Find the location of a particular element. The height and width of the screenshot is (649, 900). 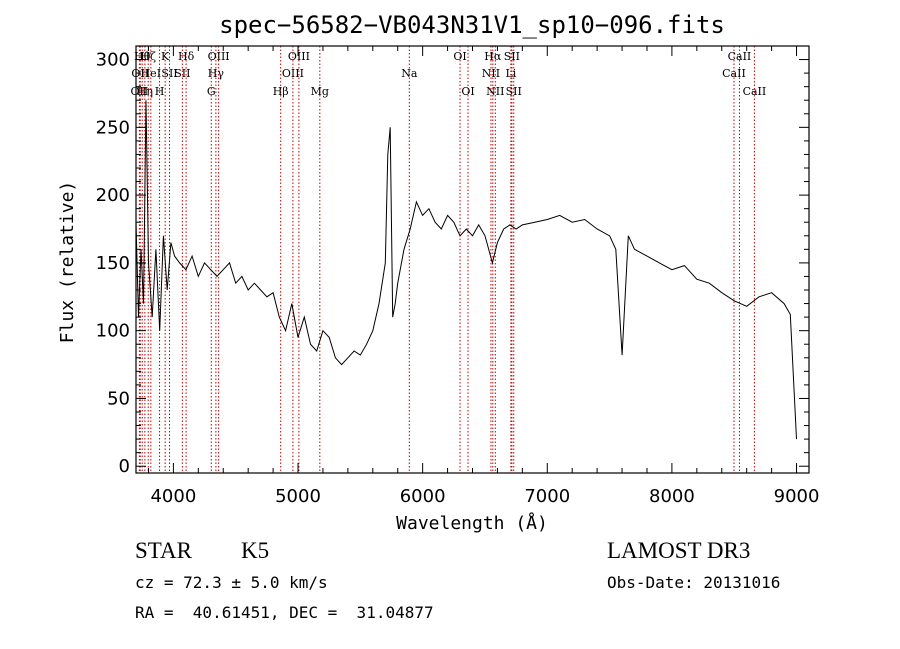

y-tick-label: 100 is located at coordinates (113, 331).